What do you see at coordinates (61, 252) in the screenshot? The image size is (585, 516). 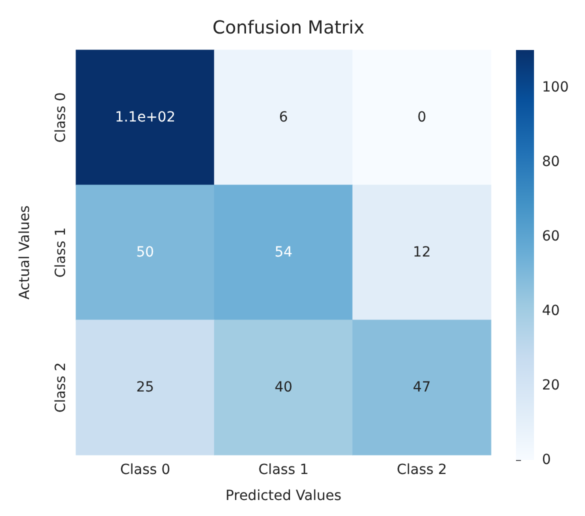 I see `y-tick-label: Class 1` at bounding box center [61, 252].